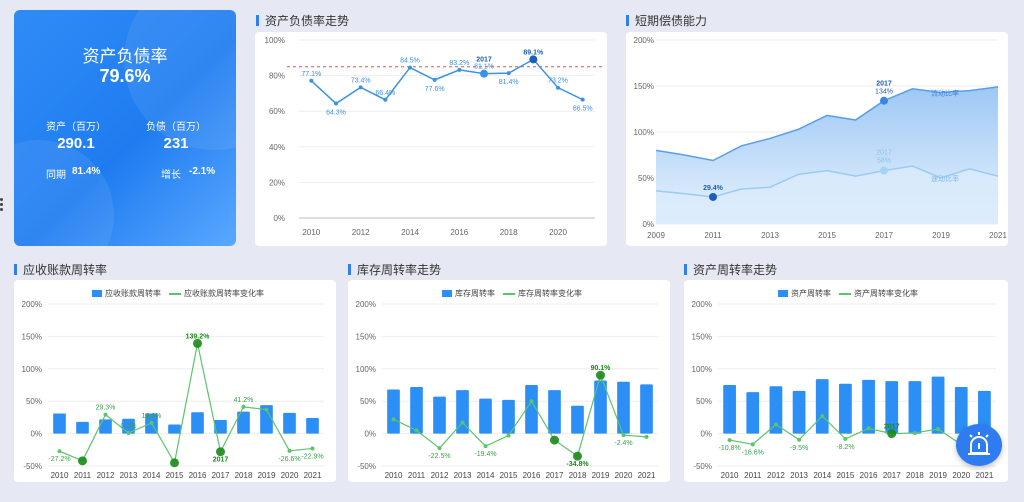 This screenshot has width=1024, height=502. I want to click on y-tick-label: 40%, so click(277, 147).